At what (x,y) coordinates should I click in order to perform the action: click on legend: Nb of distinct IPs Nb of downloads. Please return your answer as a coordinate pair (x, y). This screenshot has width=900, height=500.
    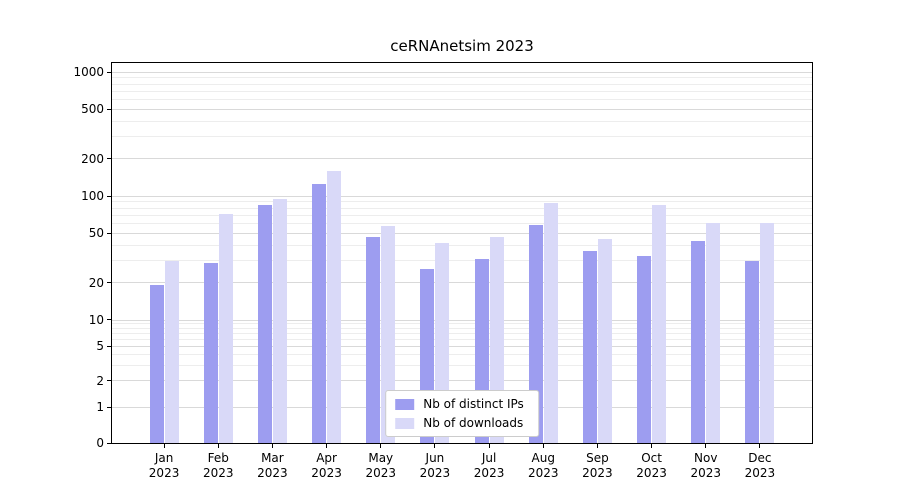
    Looking at the image, I should click on (462, 413).